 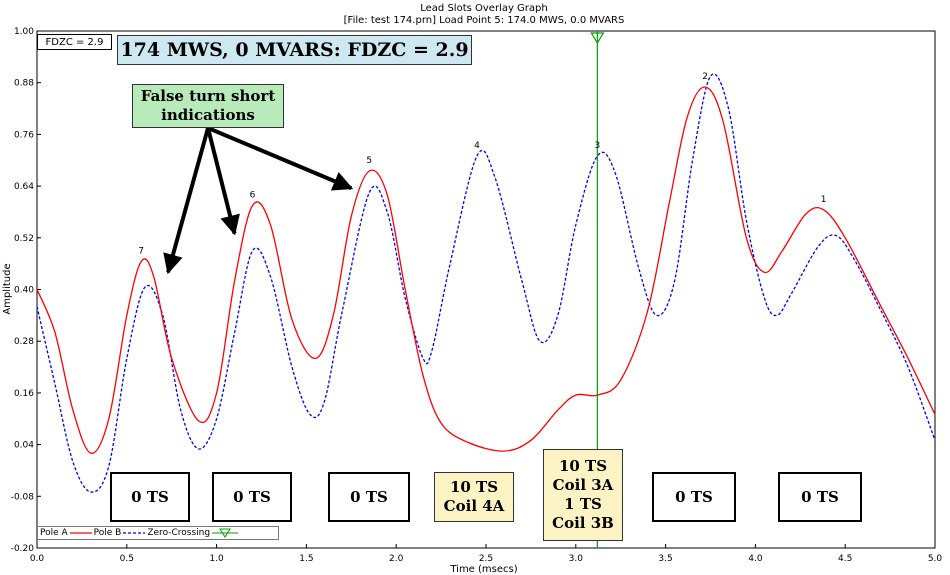 What do you see at coordinates (179, 532) in the screenshot?
I see `legend-label-zero-crossing: Zero-Crossing` at bounding box center [179, 532].